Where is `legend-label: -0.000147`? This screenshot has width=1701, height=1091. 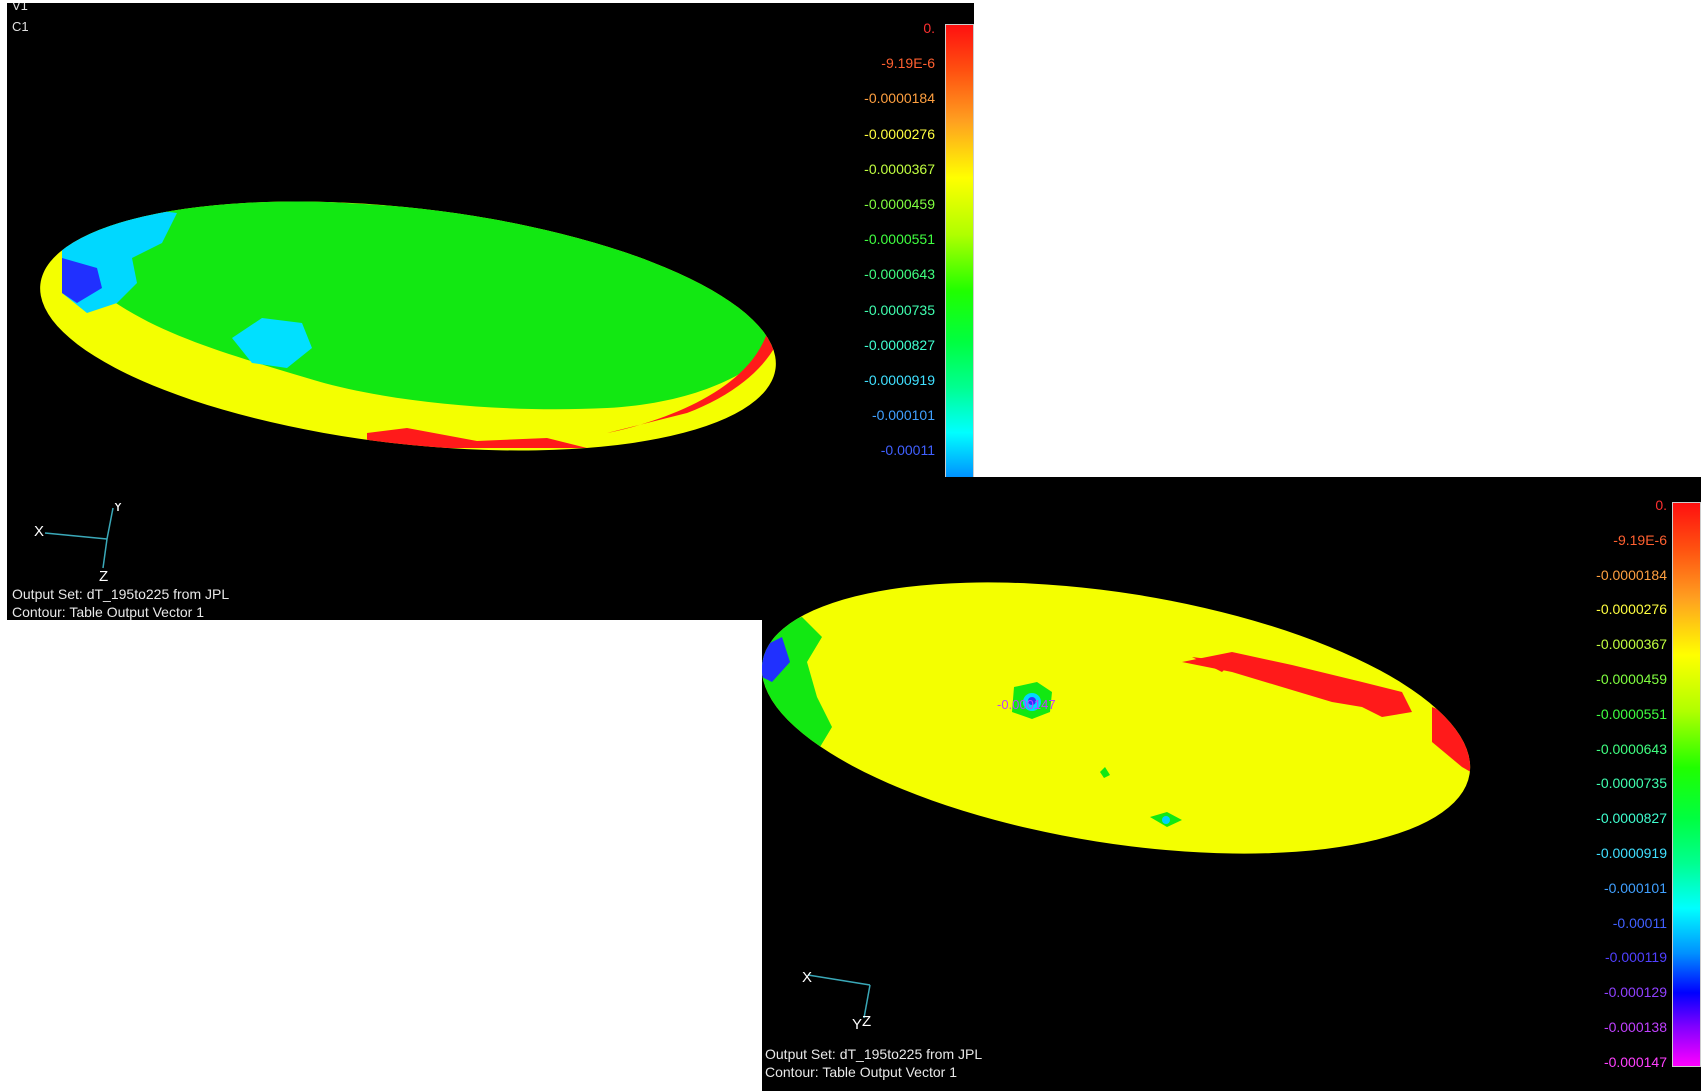 legend-label: -0.000147 is located at coordinates (1635, 1061).